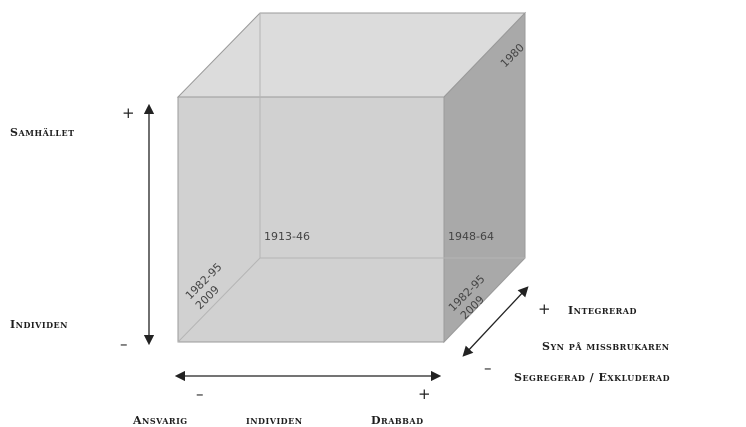 Image resolution: width=746 pixels, height=427 pixels. Describe the element at coordinates (397, 420) in the screenshot. I see `label-drabbad: Drabbad` at that location.